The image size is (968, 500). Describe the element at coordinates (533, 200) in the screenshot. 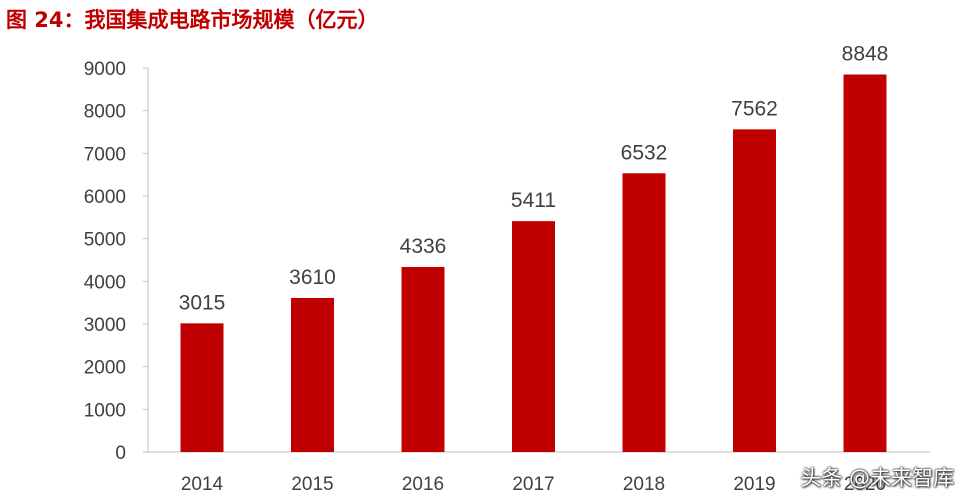

I see `data-label: 5411` at that location.